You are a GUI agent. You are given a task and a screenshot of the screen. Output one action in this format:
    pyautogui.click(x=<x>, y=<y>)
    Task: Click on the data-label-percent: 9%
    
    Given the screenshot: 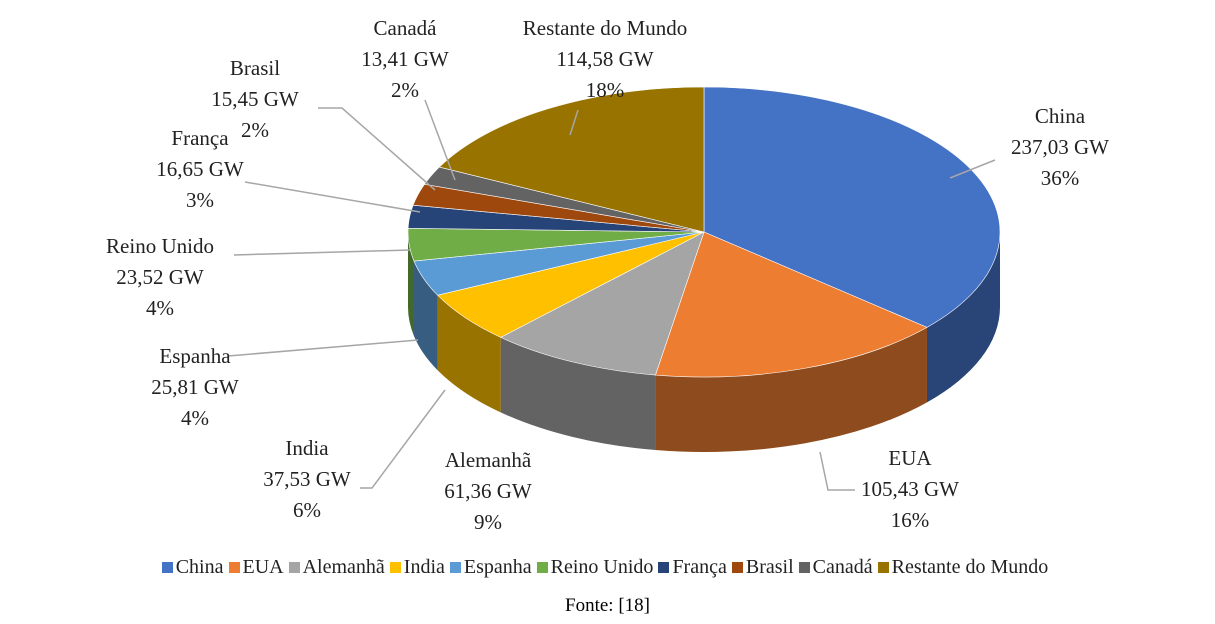 What is the action you would take?
    pyautogui.click(x=488, y=522)
    